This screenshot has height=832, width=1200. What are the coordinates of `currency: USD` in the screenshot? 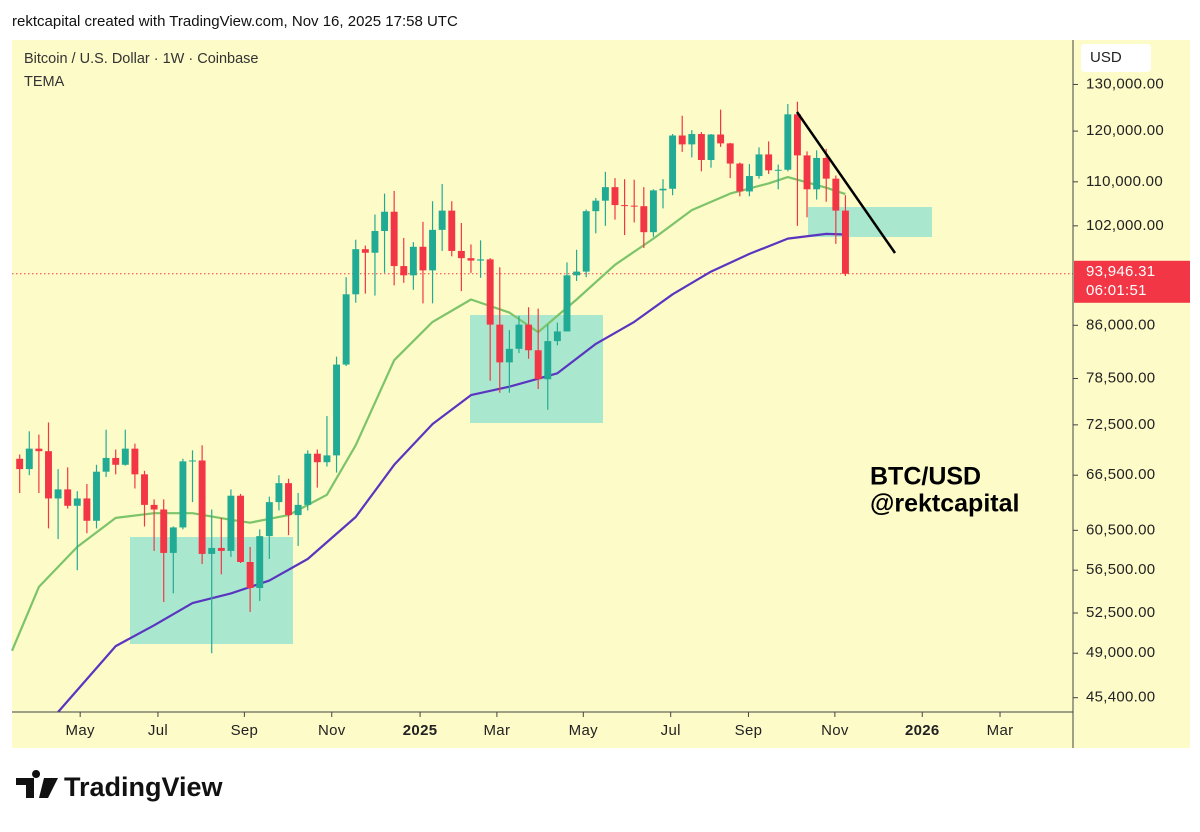 It's located at (1106, 57).